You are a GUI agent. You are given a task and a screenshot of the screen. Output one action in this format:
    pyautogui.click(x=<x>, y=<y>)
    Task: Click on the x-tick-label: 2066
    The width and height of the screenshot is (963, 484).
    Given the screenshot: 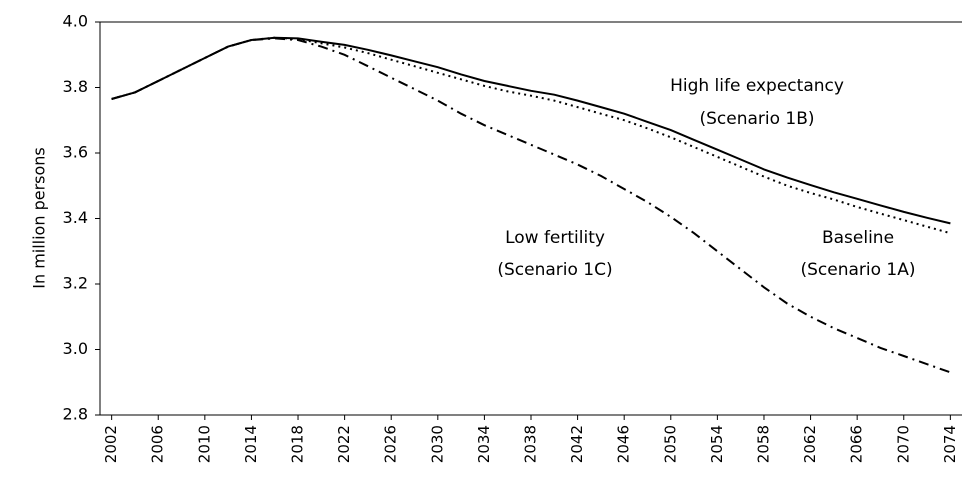 What is the action you would take?
    pyautogui.click(x=857, y=444)
    